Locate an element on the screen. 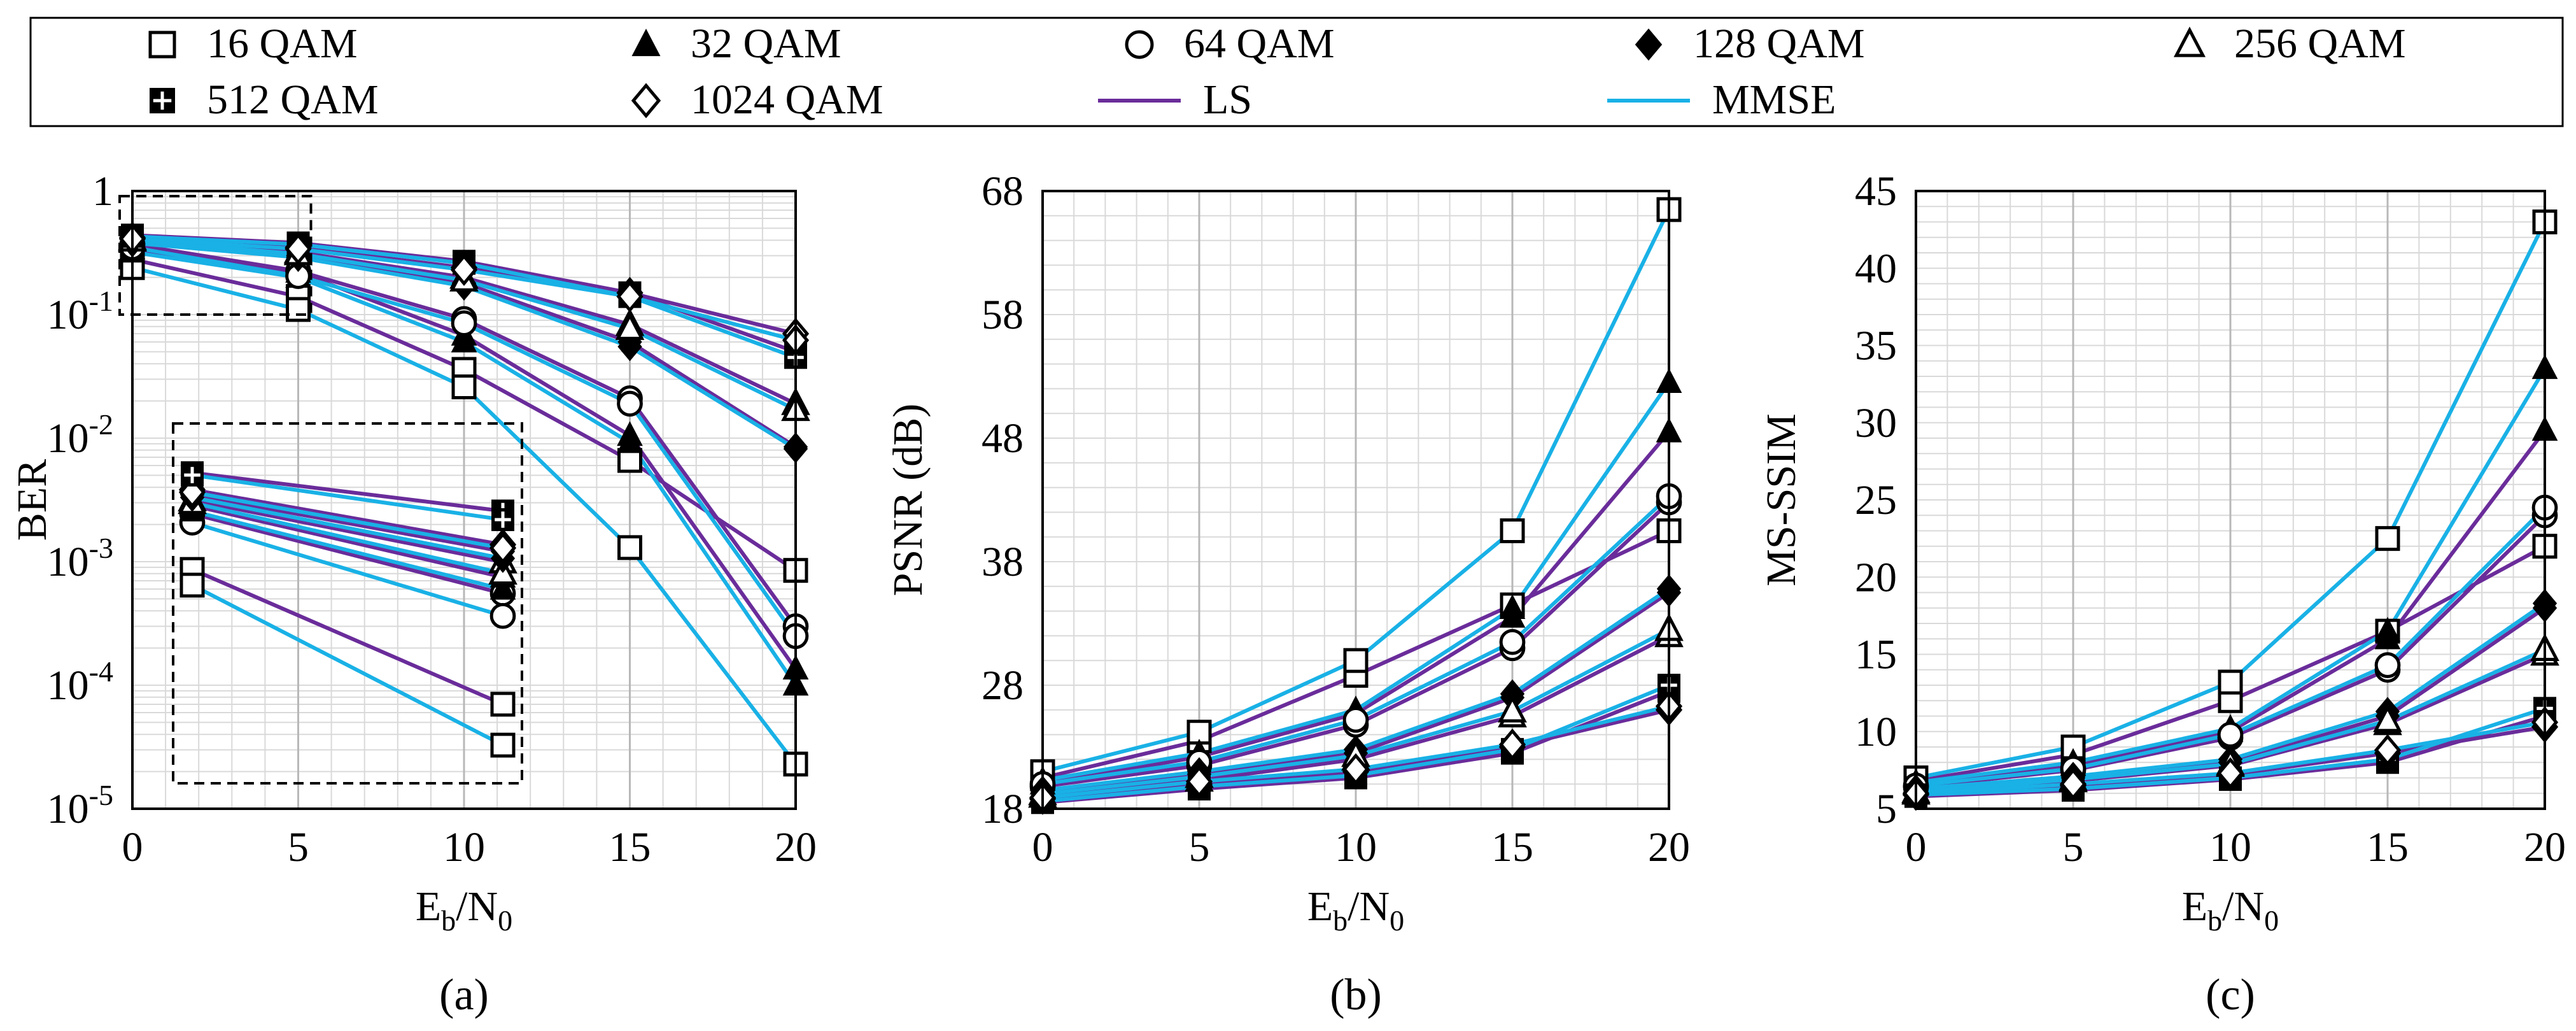 This screenshot has height=1031, width=2576. panel-label: (b) is located at coordinates (1356, 995).